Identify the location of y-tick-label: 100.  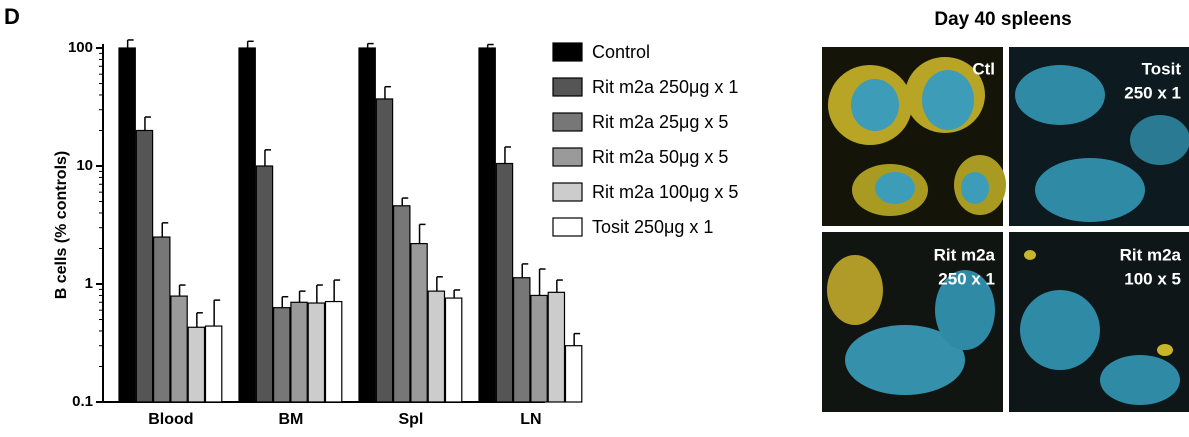
(80, 47).